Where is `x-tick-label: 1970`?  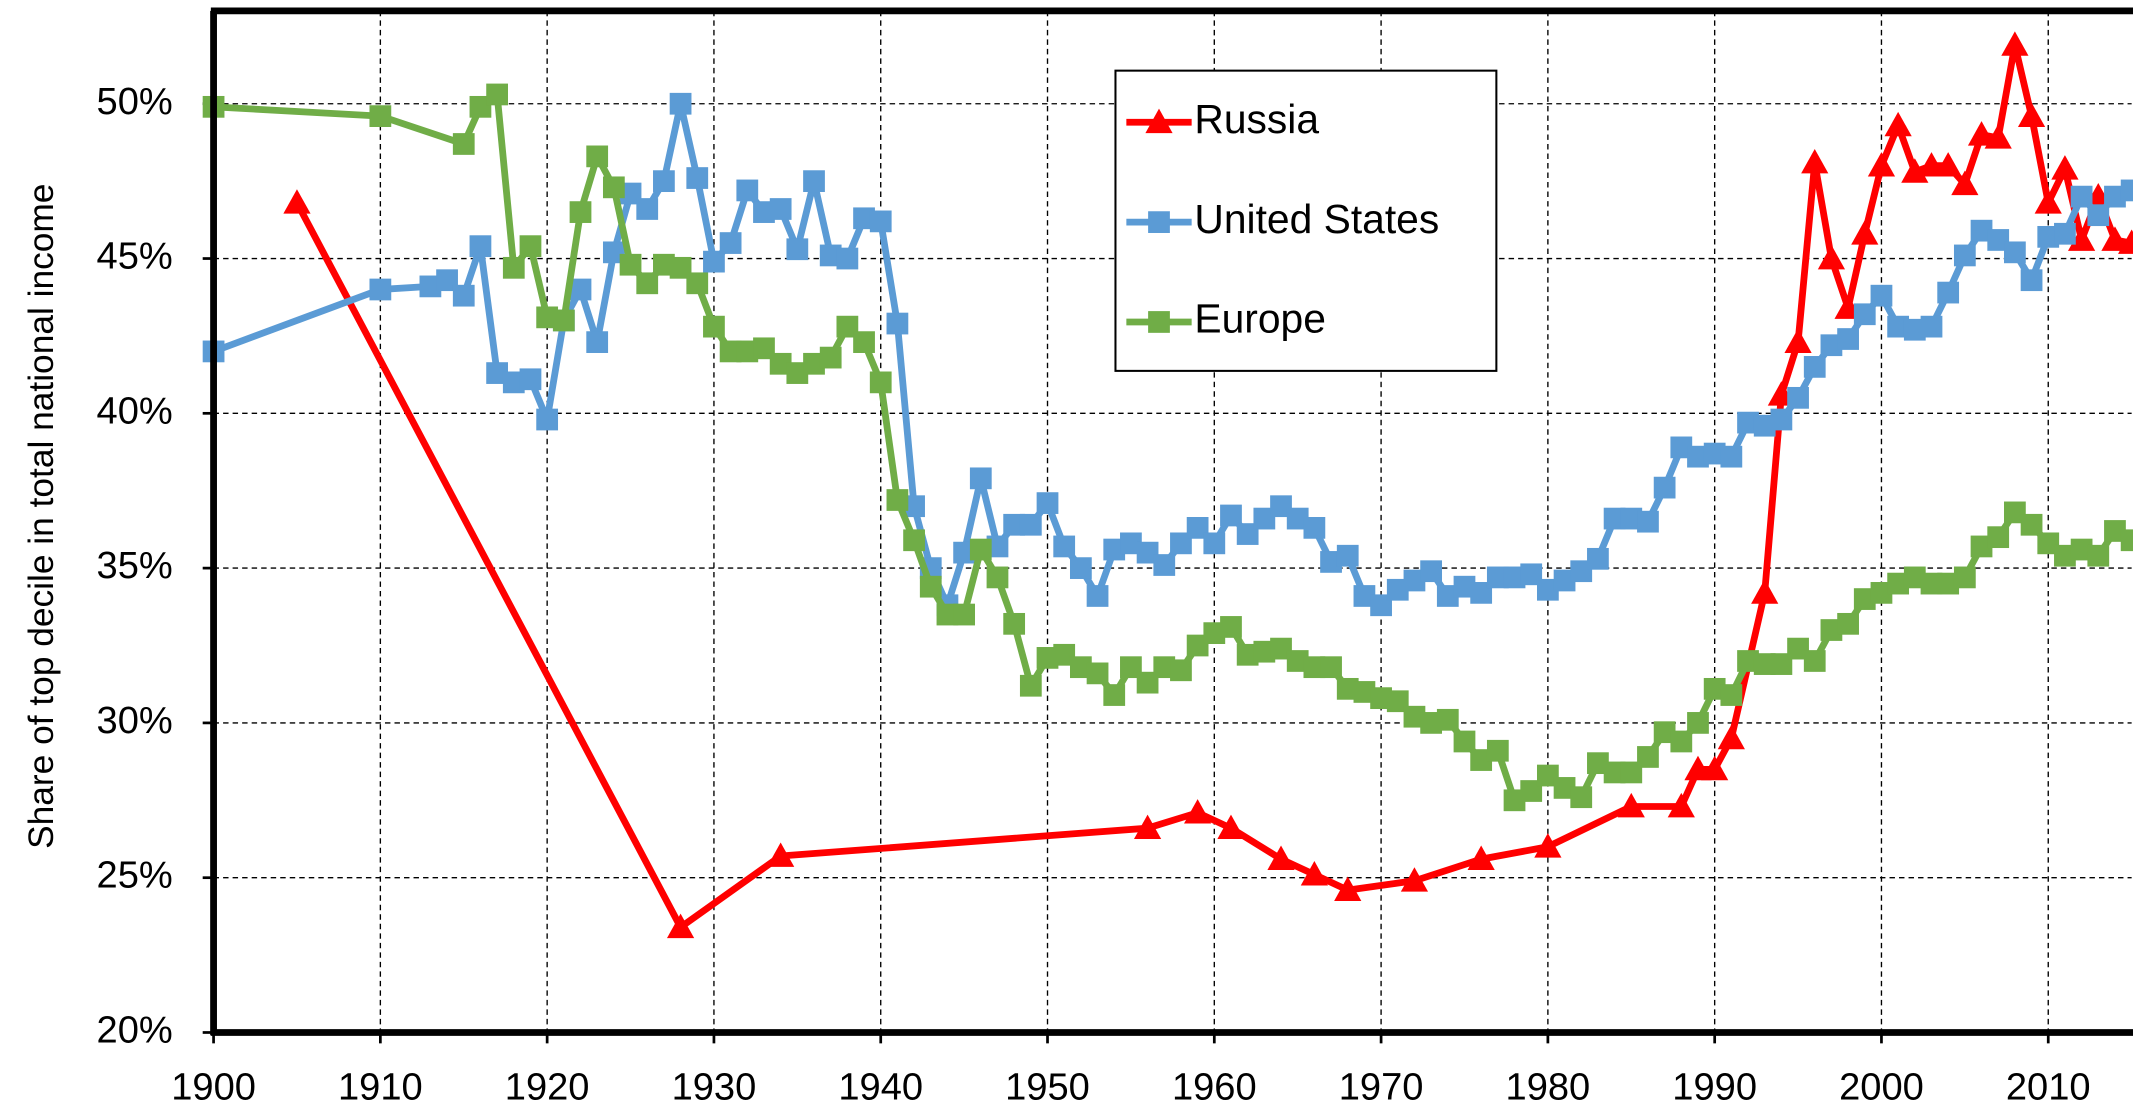 x-tick-label: 1970 is located at coordinates (1381, 1088).